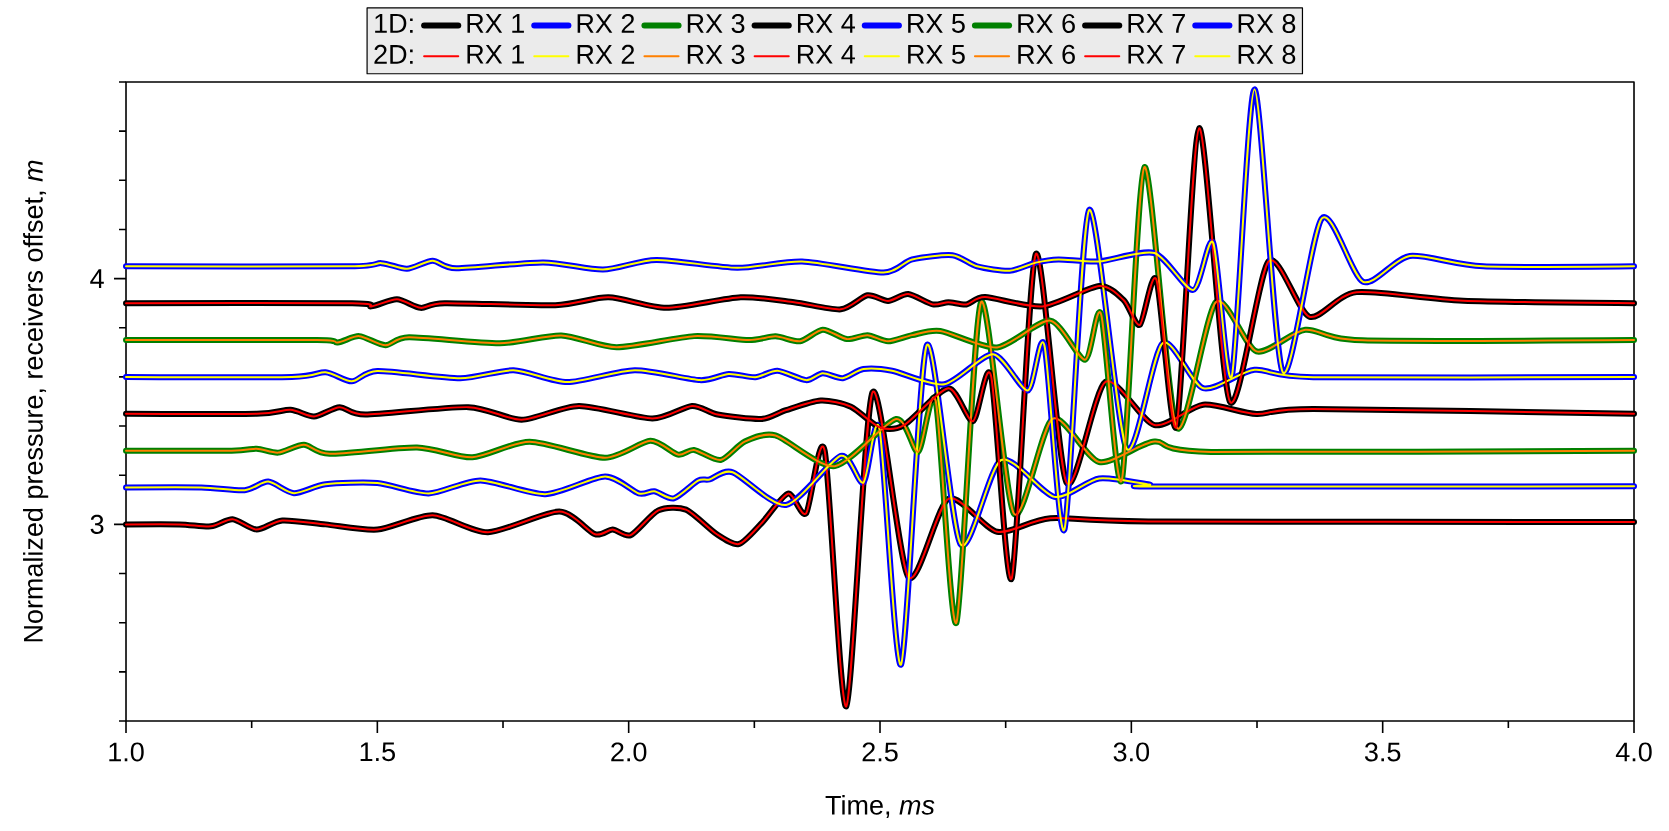 This screenshot has height=831, width=1669. What do you see at coordinates (97, 524) in the screenshot?
I see `y-tick-label: 3` at bounding box center [97, 524].